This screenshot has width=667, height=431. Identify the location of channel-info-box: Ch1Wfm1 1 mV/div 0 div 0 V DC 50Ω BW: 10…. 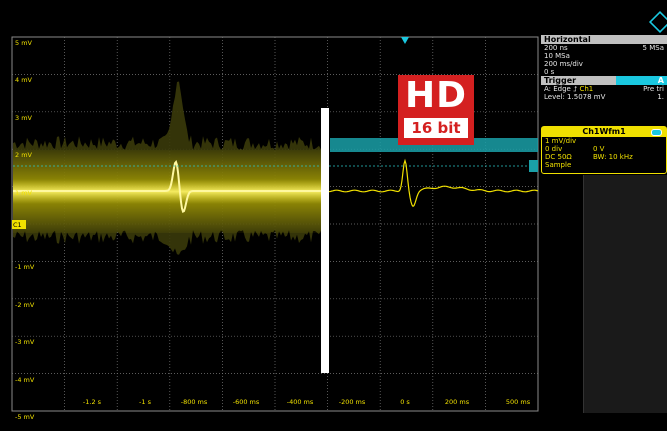
(604, 150).